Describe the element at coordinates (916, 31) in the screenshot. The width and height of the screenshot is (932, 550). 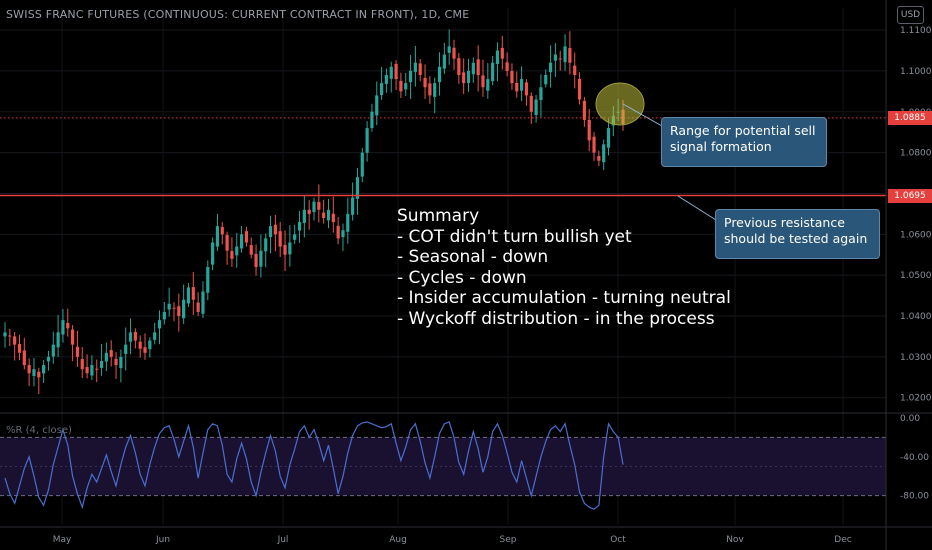
I see `y-tick-label: 1.1100` at that location.